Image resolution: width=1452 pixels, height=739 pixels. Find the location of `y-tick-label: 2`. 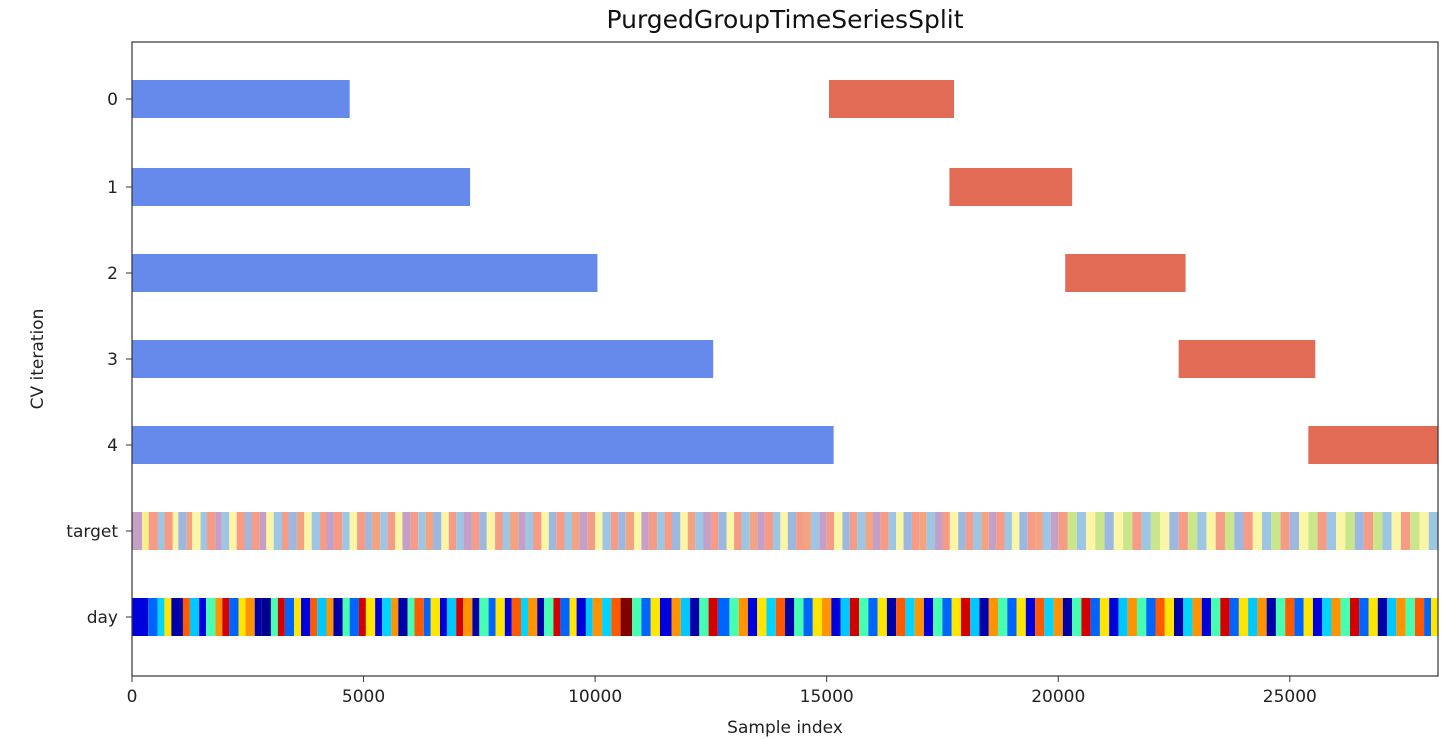

y-tick-label: 2 is located at coordinates (112, 274).